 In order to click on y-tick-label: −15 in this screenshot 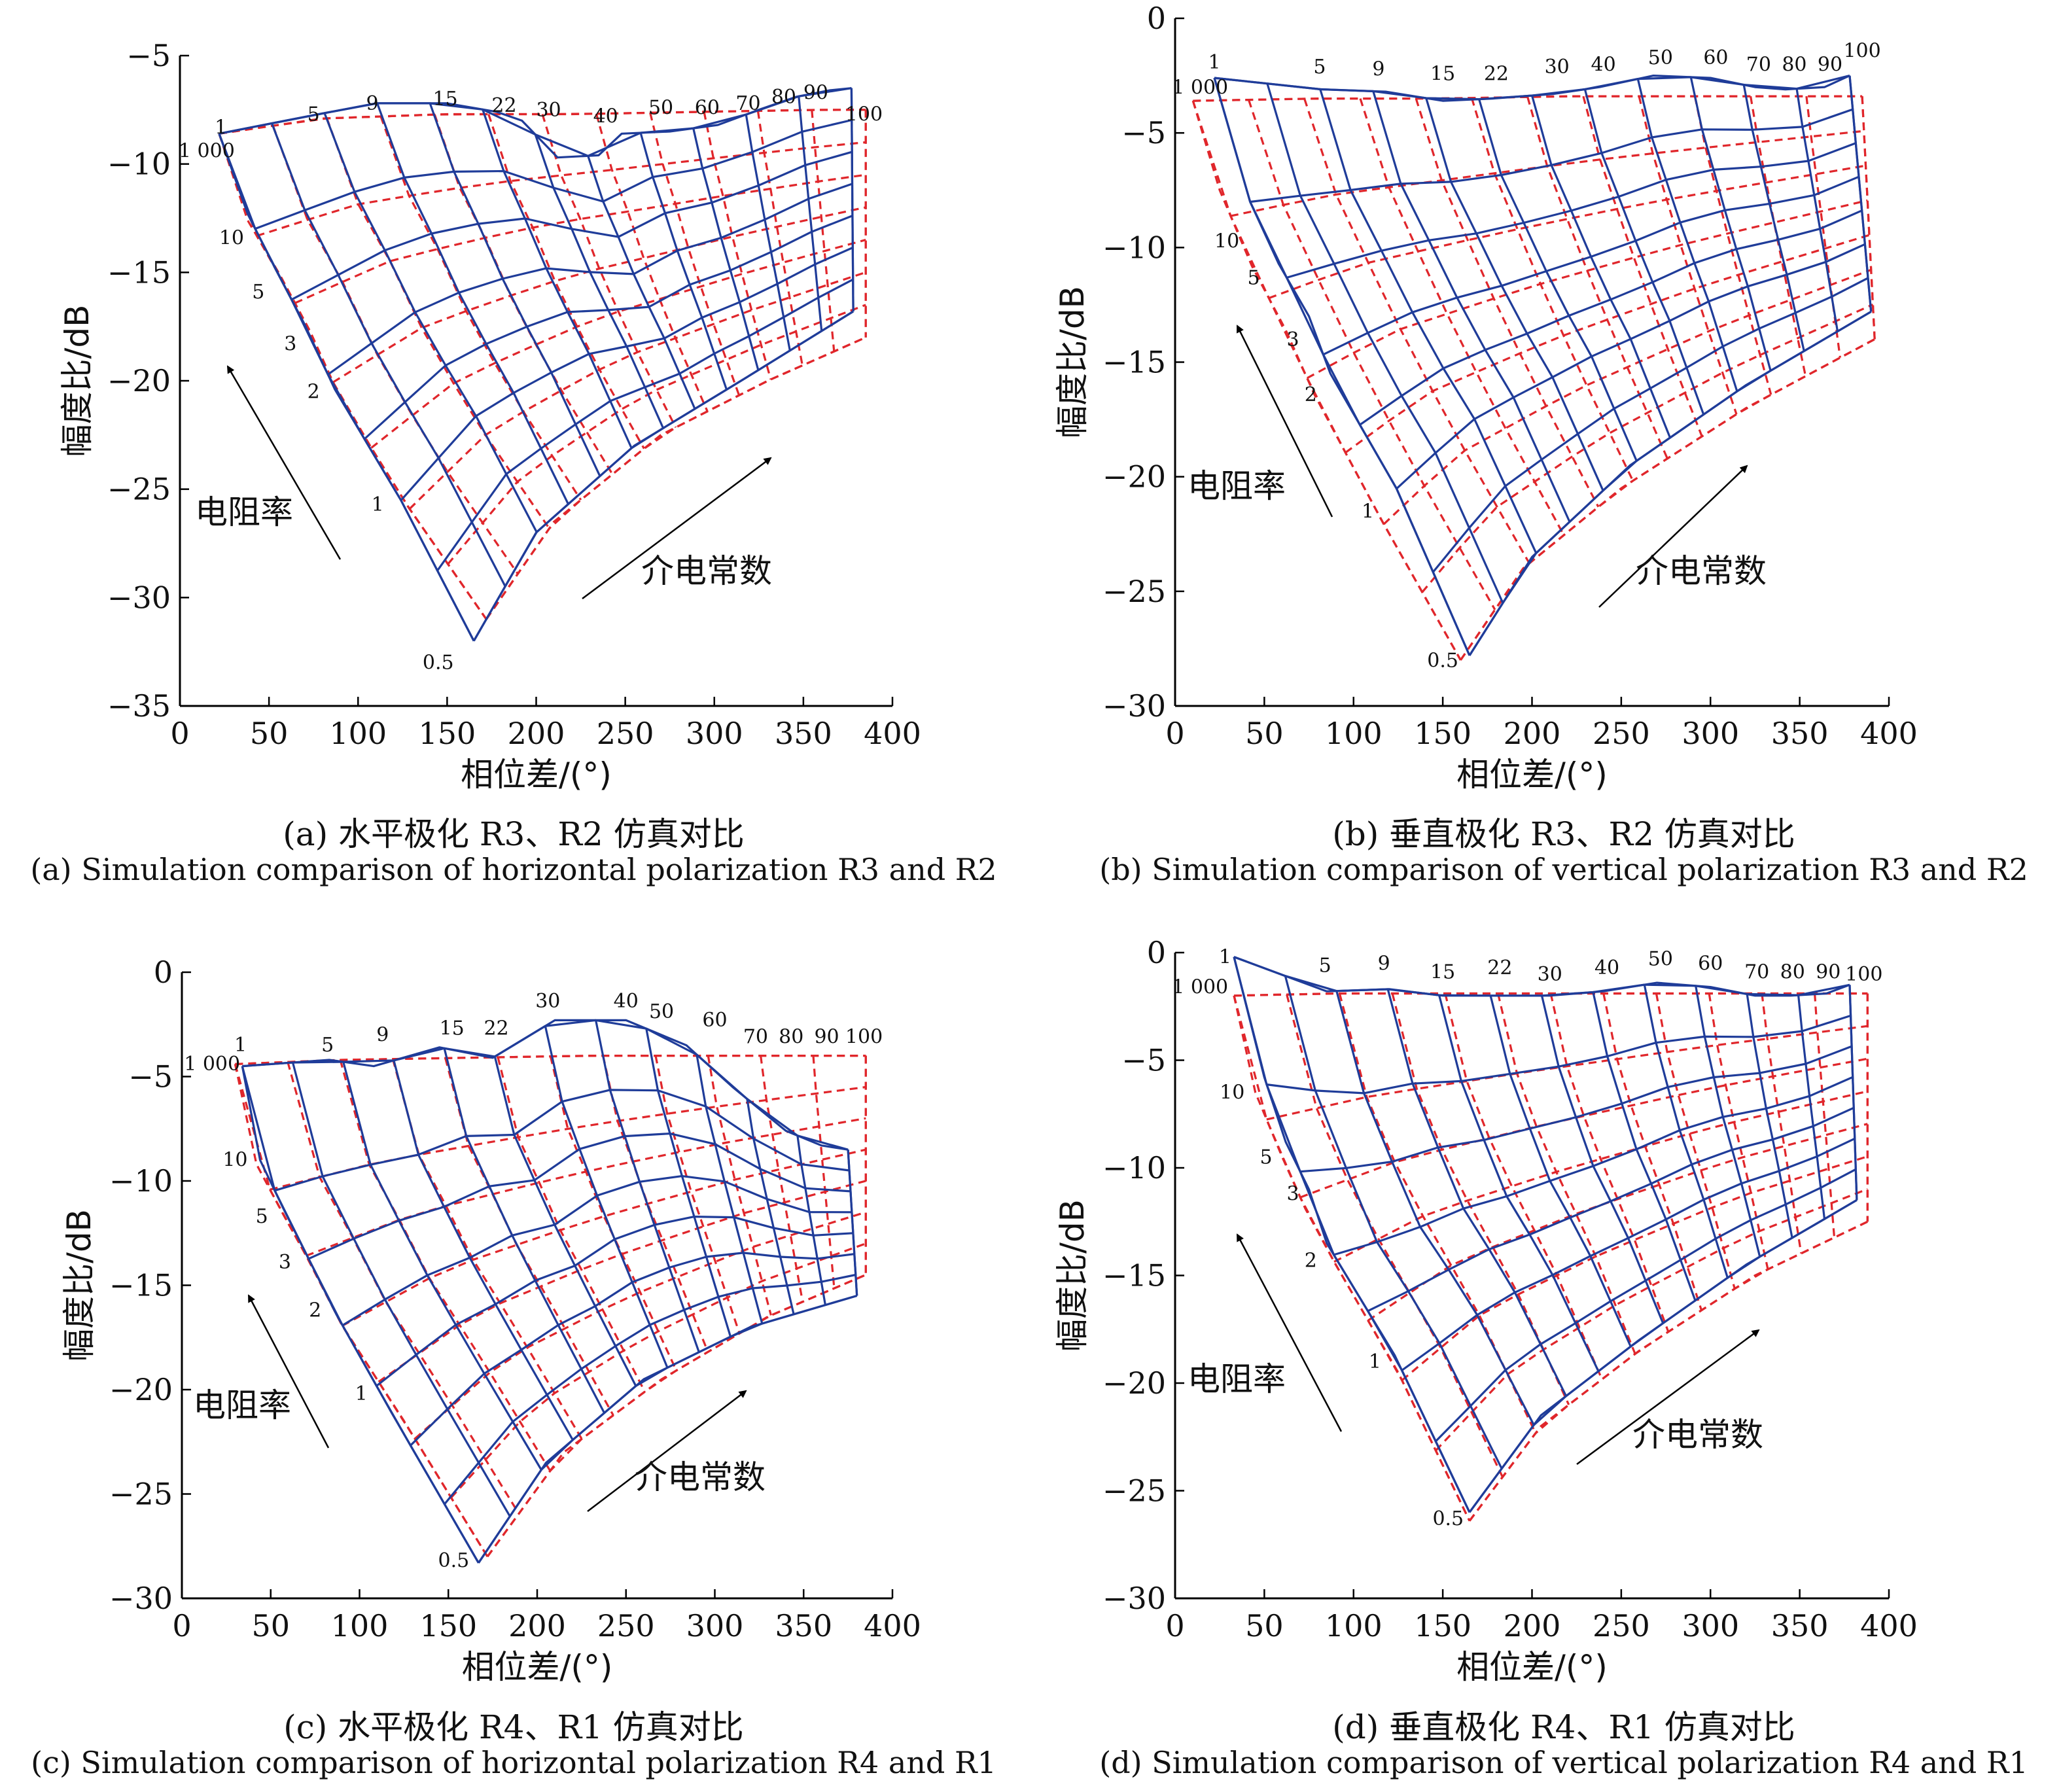, I will do `click(141, 1285)`.